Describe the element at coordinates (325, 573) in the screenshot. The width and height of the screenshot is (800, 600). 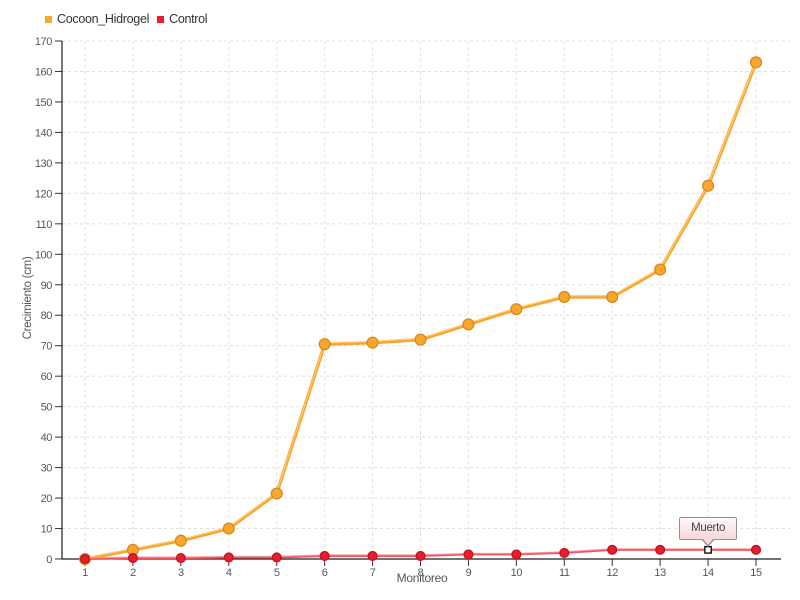
I see `svg-text: 6` at that location.